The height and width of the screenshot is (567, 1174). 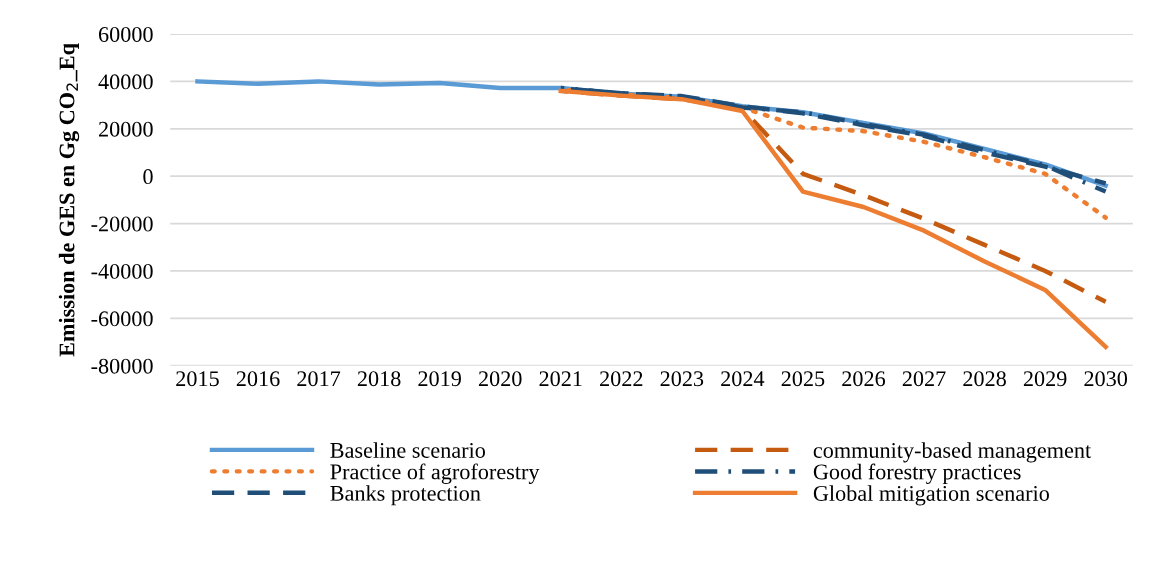 What do you see at coordinates (952, 452) in the screenshot?
I see `legend-label: community-based management` at bounding box center [952, 452].